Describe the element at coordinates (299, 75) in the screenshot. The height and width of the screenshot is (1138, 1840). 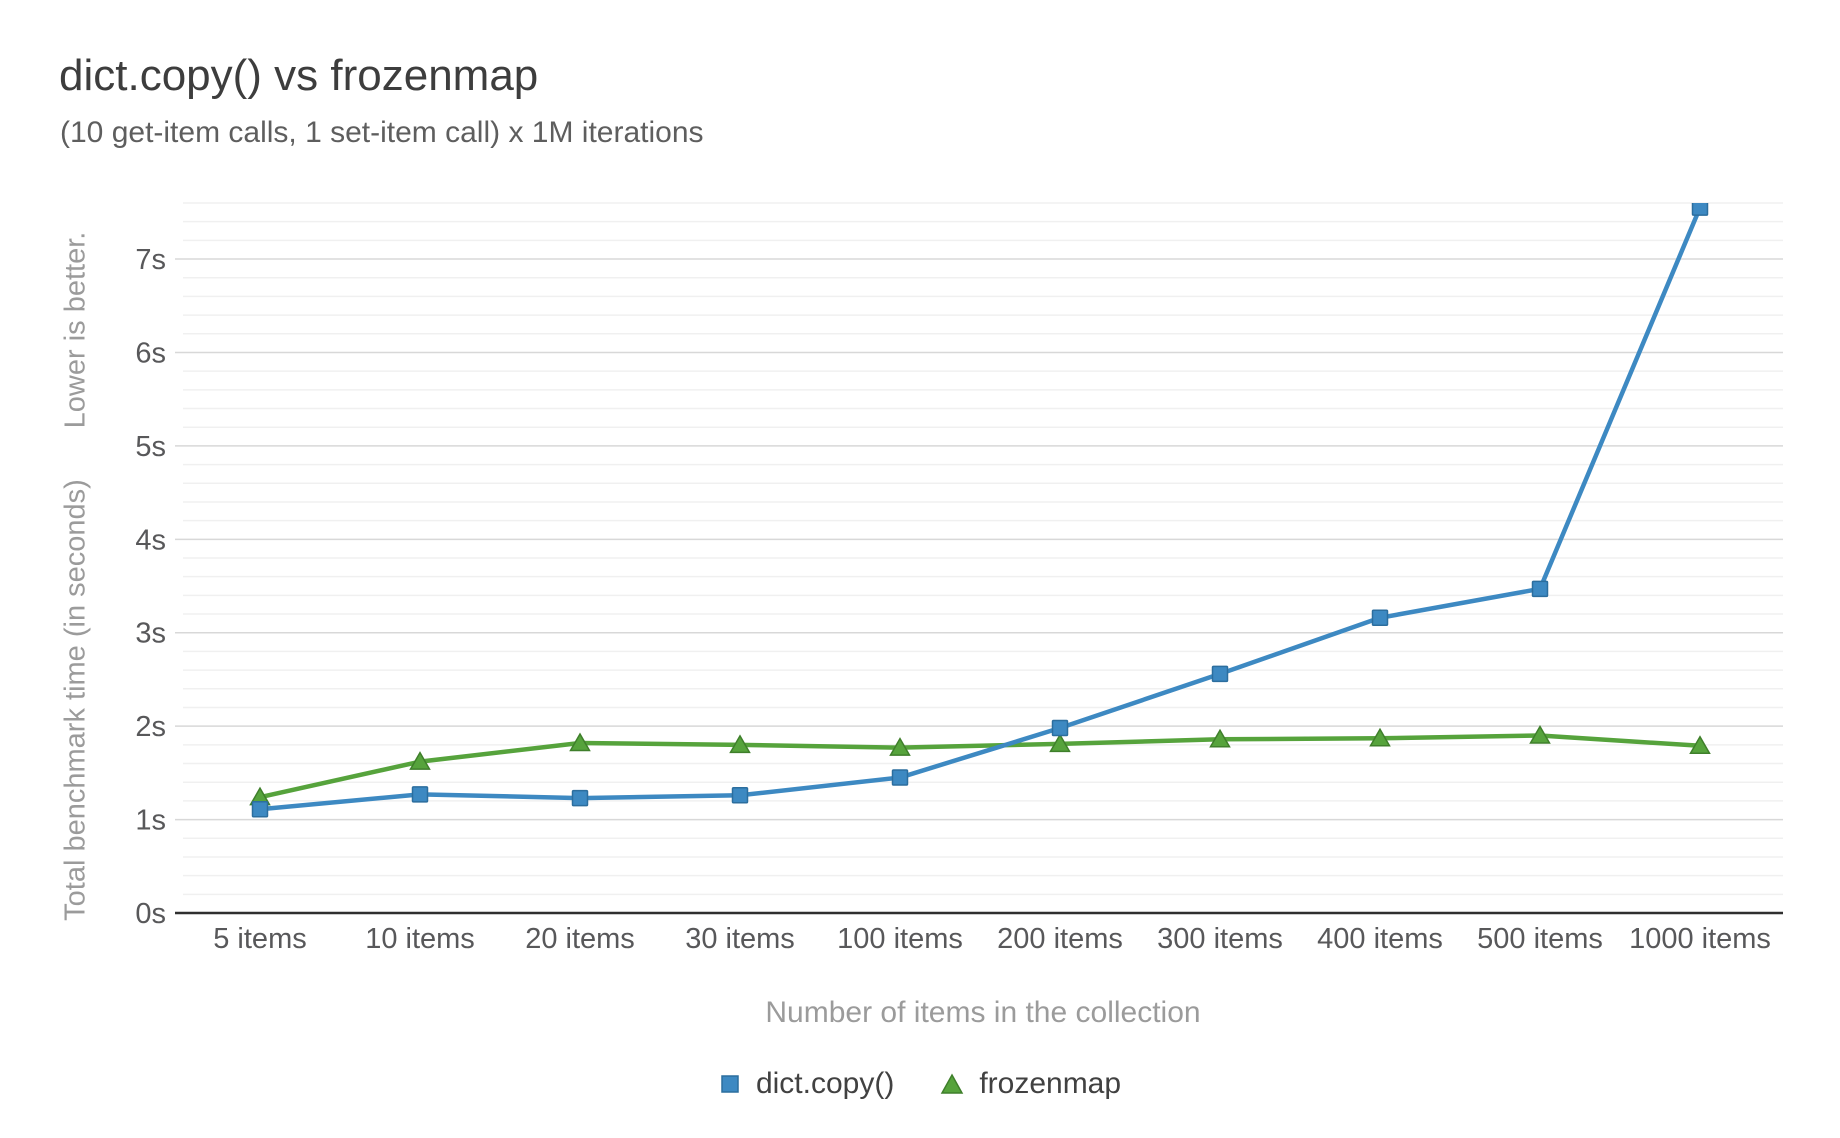
I see `chart-title: dict.copy() vs frozenmap` at that location.